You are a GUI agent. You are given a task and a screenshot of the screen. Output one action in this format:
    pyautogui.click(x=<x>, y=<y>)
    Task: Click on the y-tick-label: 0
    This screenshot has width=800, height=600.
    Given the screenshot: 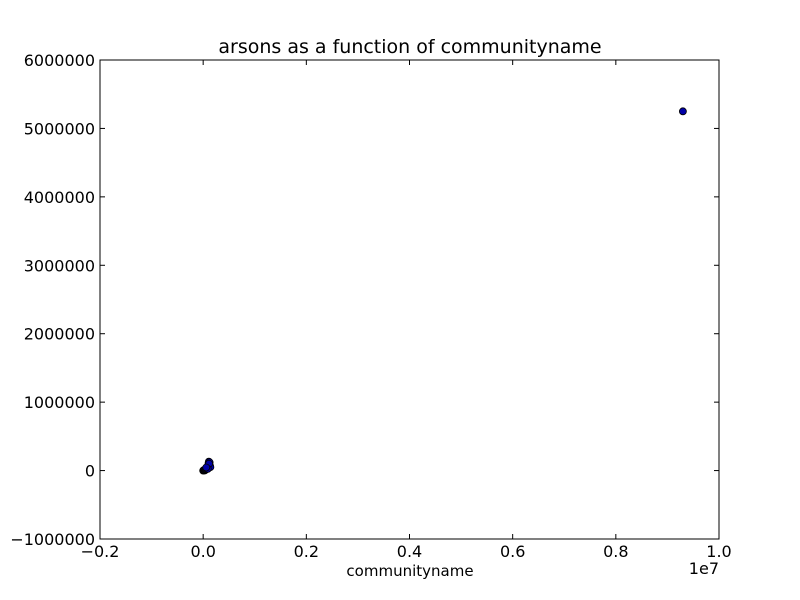 What is the action you would take?
    pyautogui.click(x=90, y=471)
    